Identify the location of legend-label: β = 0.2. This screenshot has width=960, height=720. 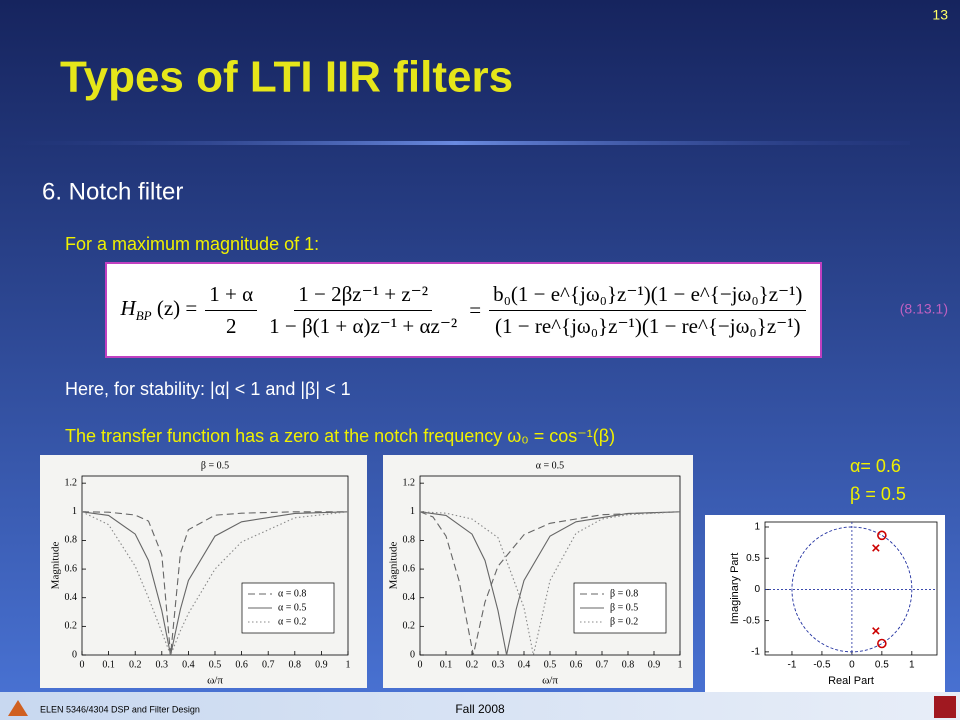
(624, 621).